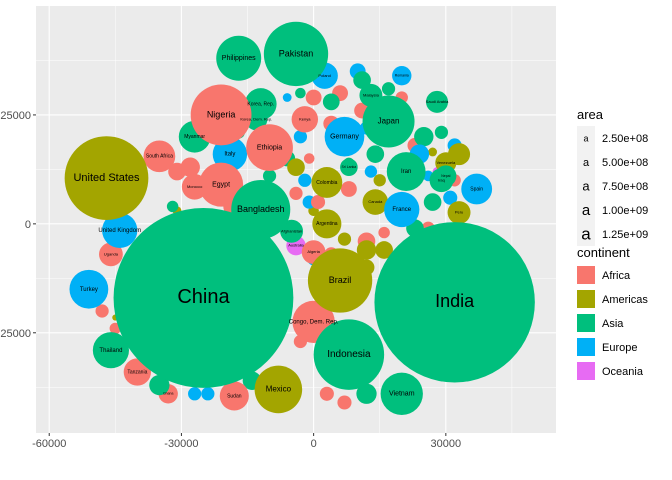 Image resolution: width=672 pixels, height=480 pixels. I want to click on bubble-label: Turkey, so click(89, 290).